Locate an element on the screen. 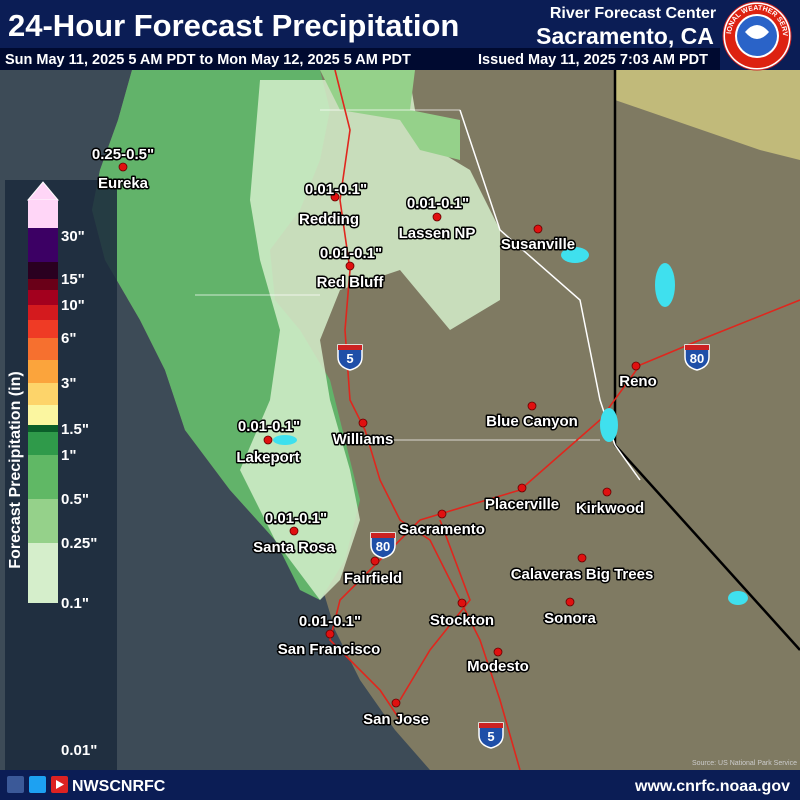  city-label: Lassen NP is located at coordinates (437, 233).